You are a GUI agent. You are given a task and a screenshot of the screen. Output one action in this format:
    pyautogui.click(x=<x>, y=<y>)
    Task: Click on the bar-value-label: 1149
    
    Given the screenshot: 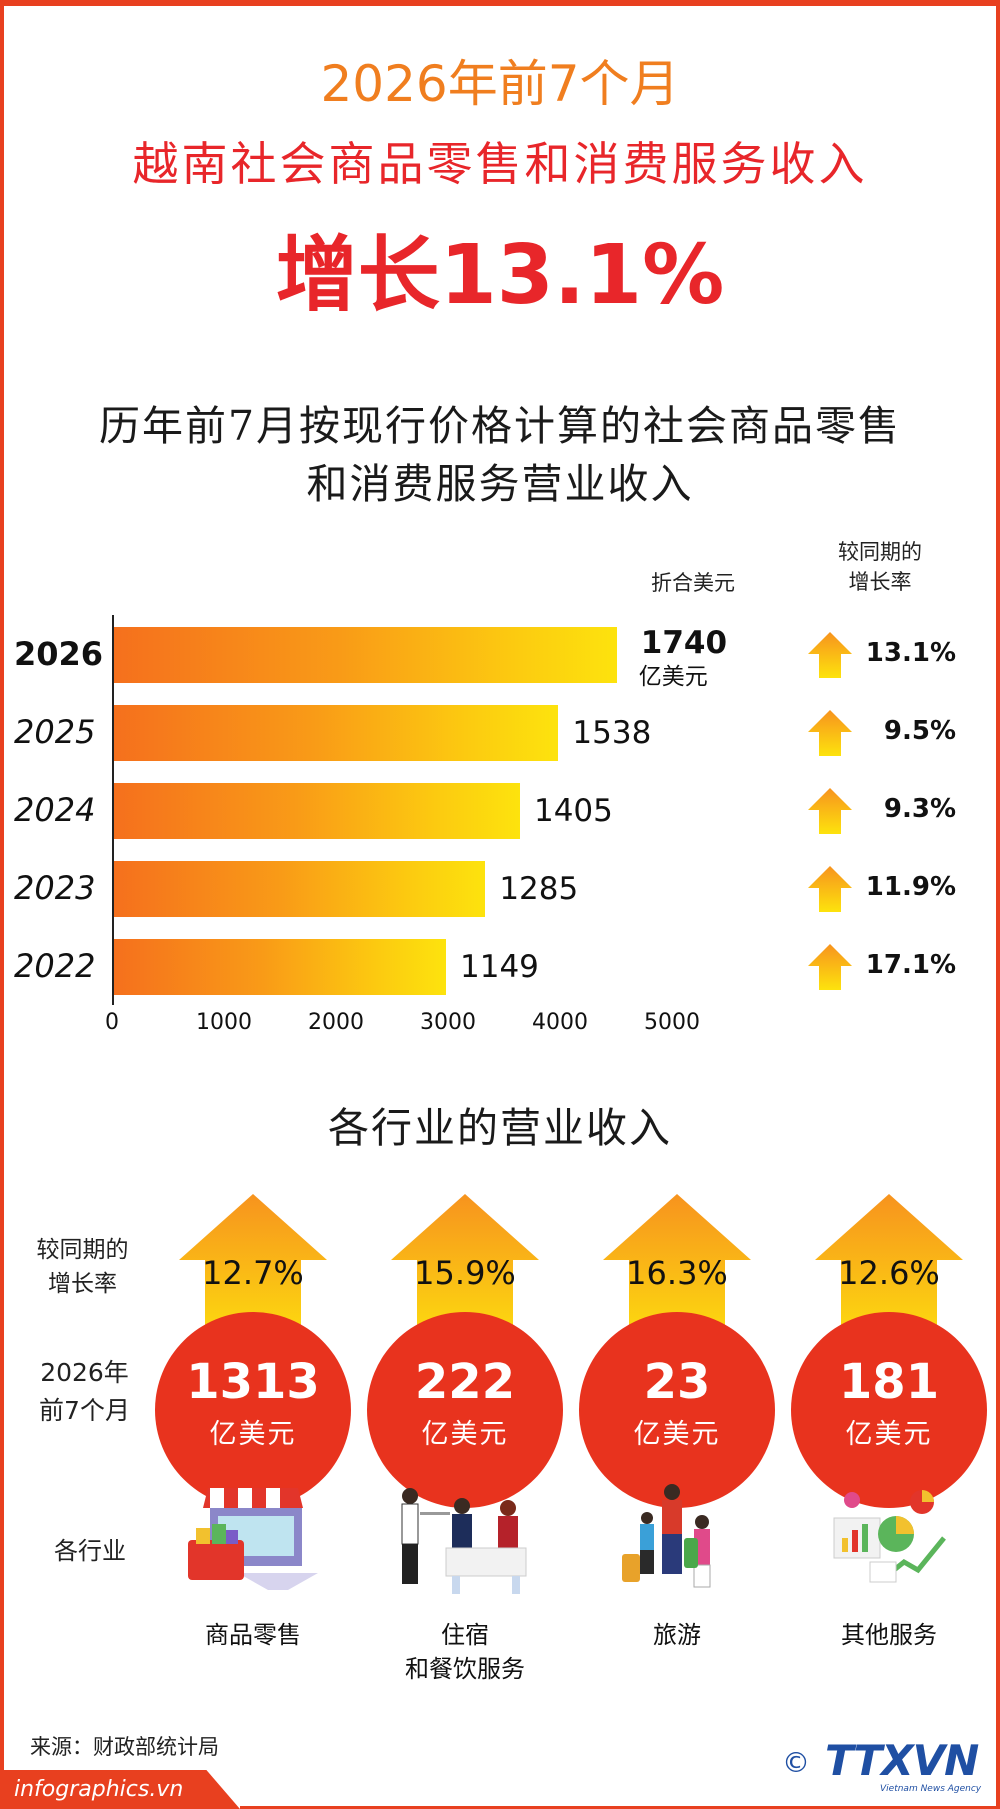 What is the action you would take?
    pyautogui.click(x=499, y=967)
    